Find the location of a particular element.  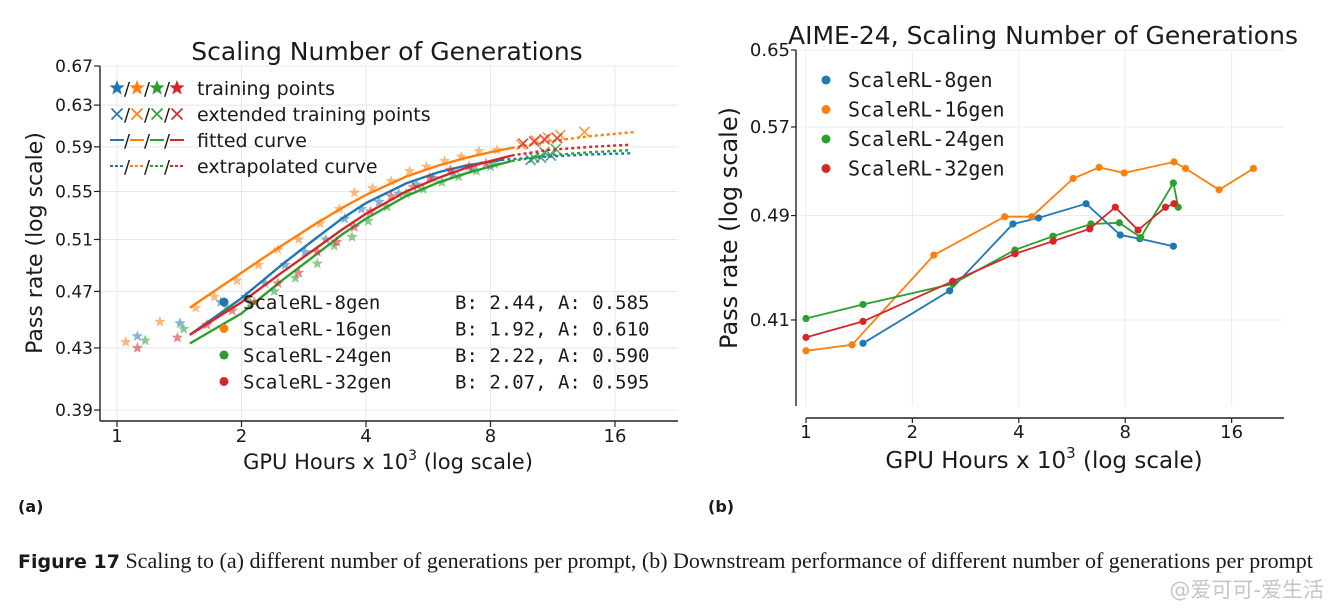

legend-series-name: ScaleRL-16gen is located at coordinates (317, 330).